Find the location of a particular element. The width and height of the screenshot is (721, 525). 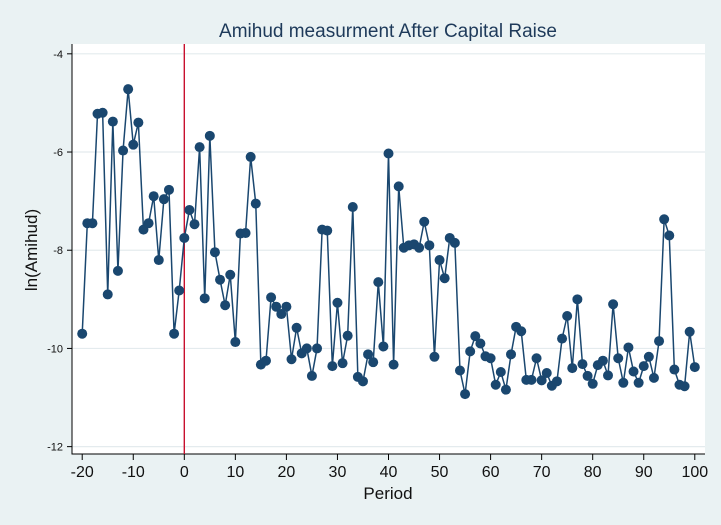

x-tick-label: 80 is located at coordinates (593, 472).